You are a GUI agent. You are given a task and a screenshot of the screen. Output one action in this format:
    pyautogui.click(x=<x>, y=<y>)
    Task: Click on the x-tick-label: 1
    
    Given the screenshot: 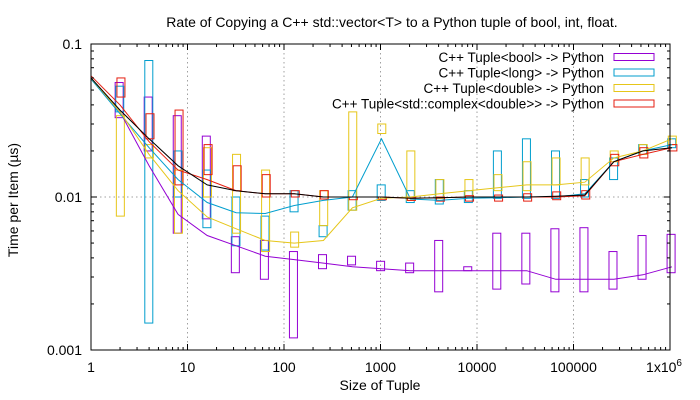 What is the action you would take?
    pyautogui.click(x=91, y=367)
    